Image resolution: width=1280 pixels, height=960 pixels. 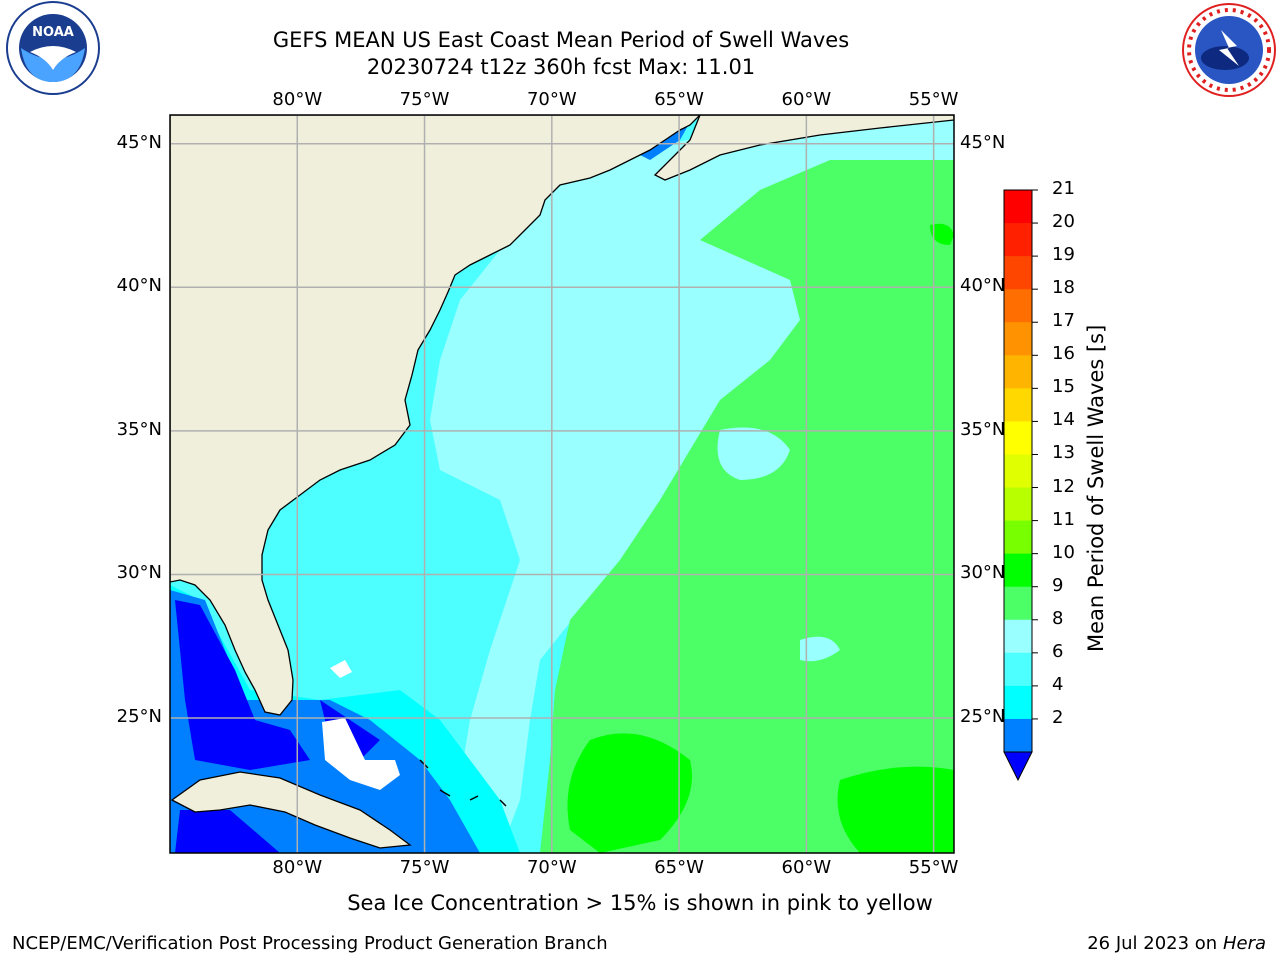 What do you see at coordinates (424, 99) in the screenshot?
I see `lon-label-top: 75°W` at bounding box center [424, 99].